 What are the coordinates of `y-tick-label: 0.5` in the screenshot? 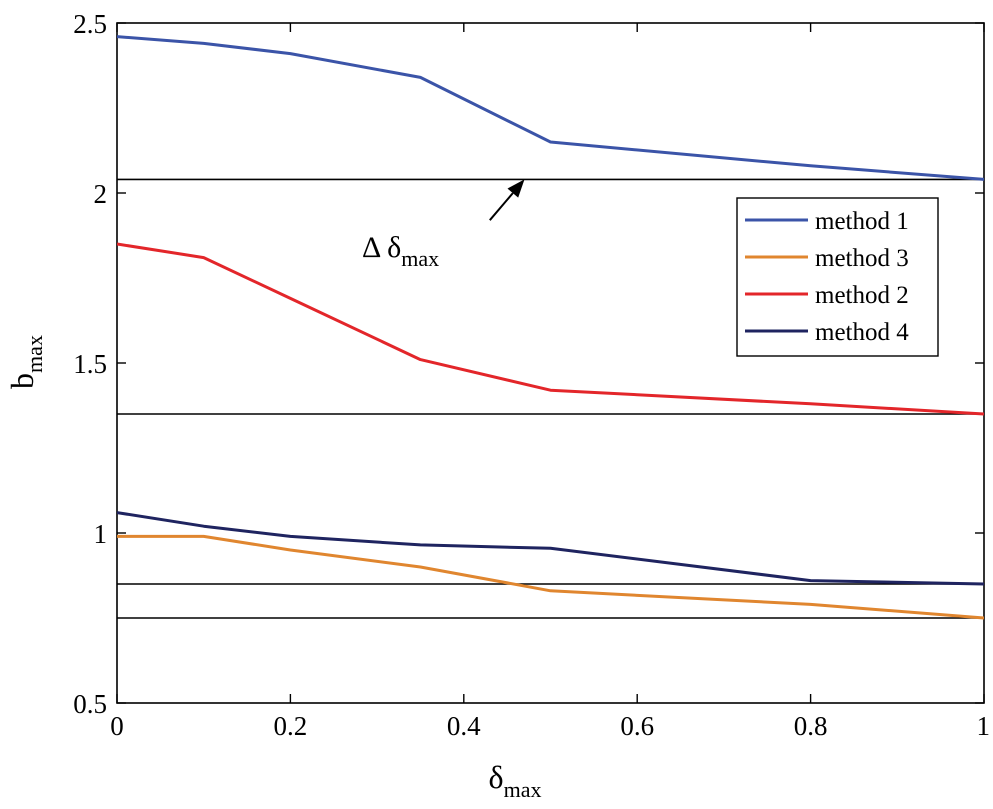 It's located at (90, 704).